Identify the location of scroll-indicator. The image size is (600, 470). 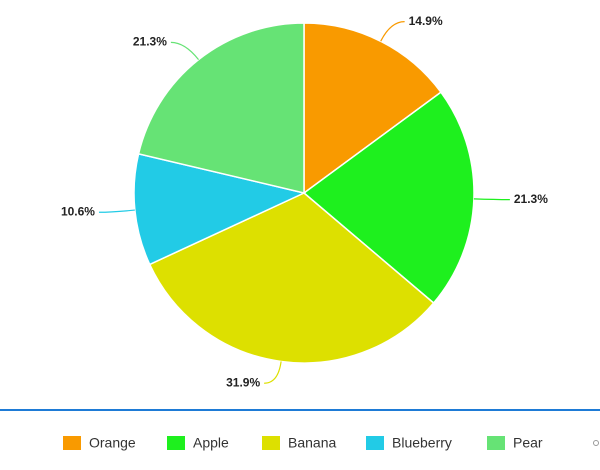
(596, 443).